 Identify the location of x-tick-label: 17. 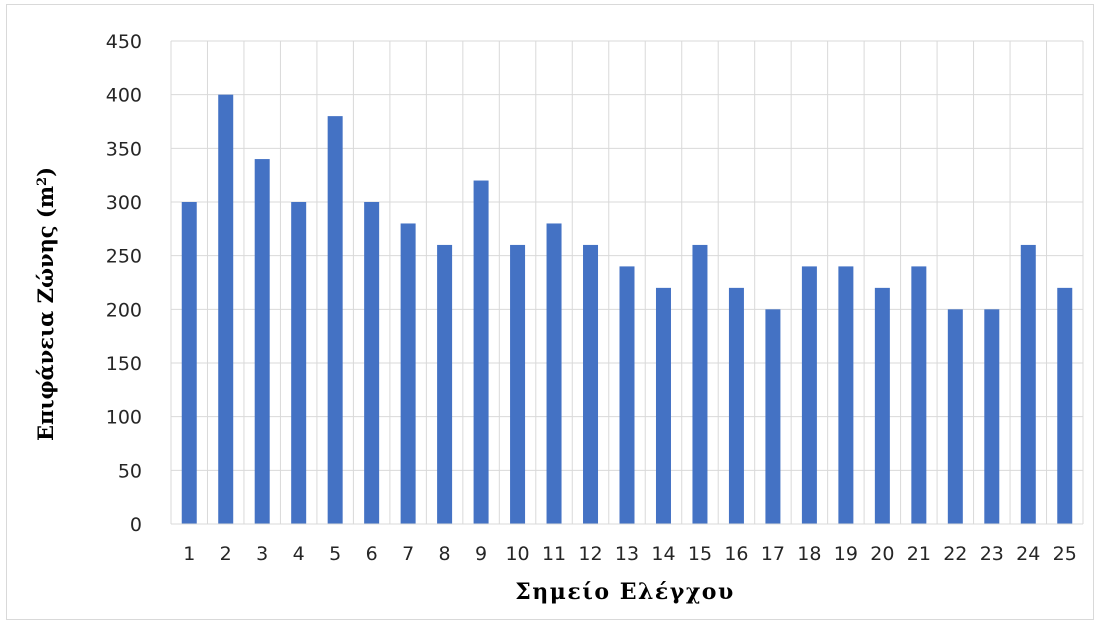
(773, 554).